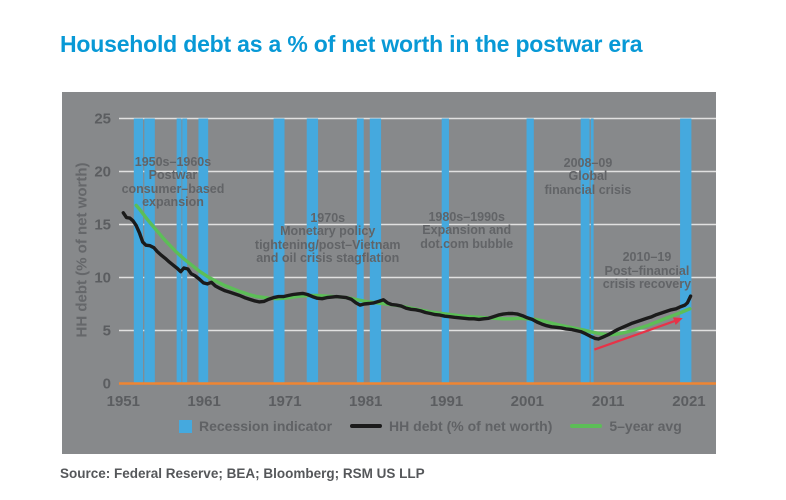  Describe the element at coordinates (366, 401) in the screenshot. I see `x-tick-label: 1981` at that location.